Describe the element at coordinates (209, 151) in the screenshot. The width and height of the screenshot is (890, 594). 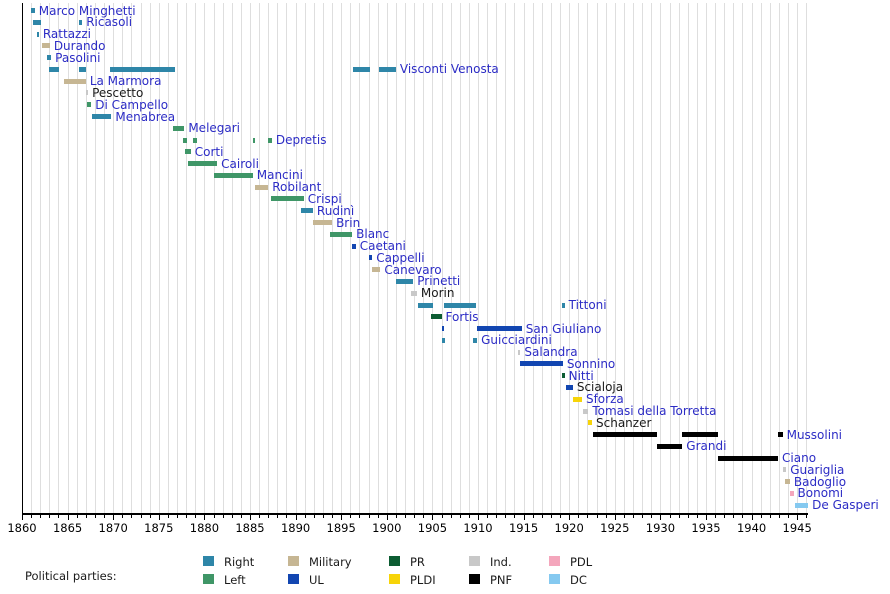
I see `minister-label: Corti` at that location.